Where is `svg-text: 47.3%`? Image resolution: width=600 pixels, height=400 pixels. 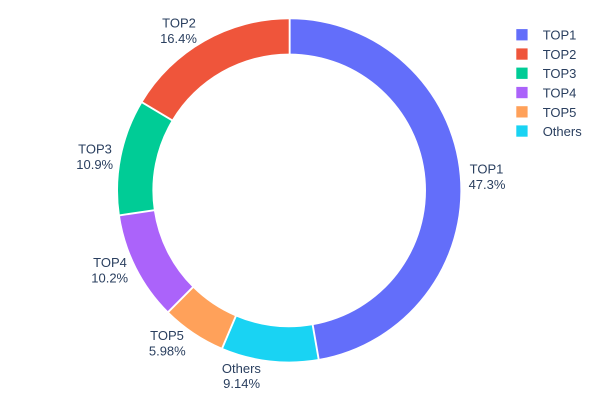
svg-text: 47.3% is located at coordinates (487, 184).